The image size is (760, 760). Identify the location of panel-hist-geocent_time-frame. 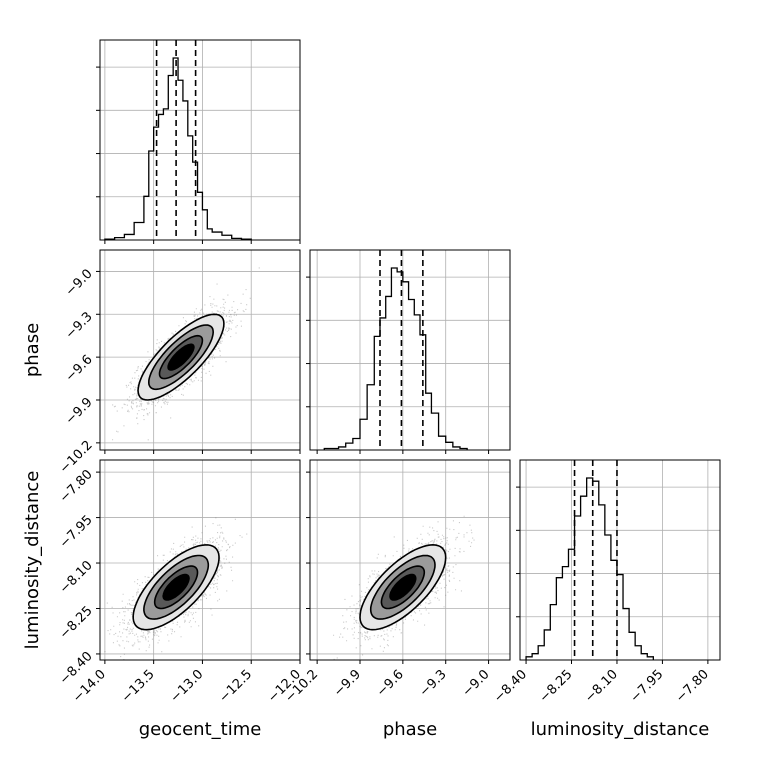
(200, 140).